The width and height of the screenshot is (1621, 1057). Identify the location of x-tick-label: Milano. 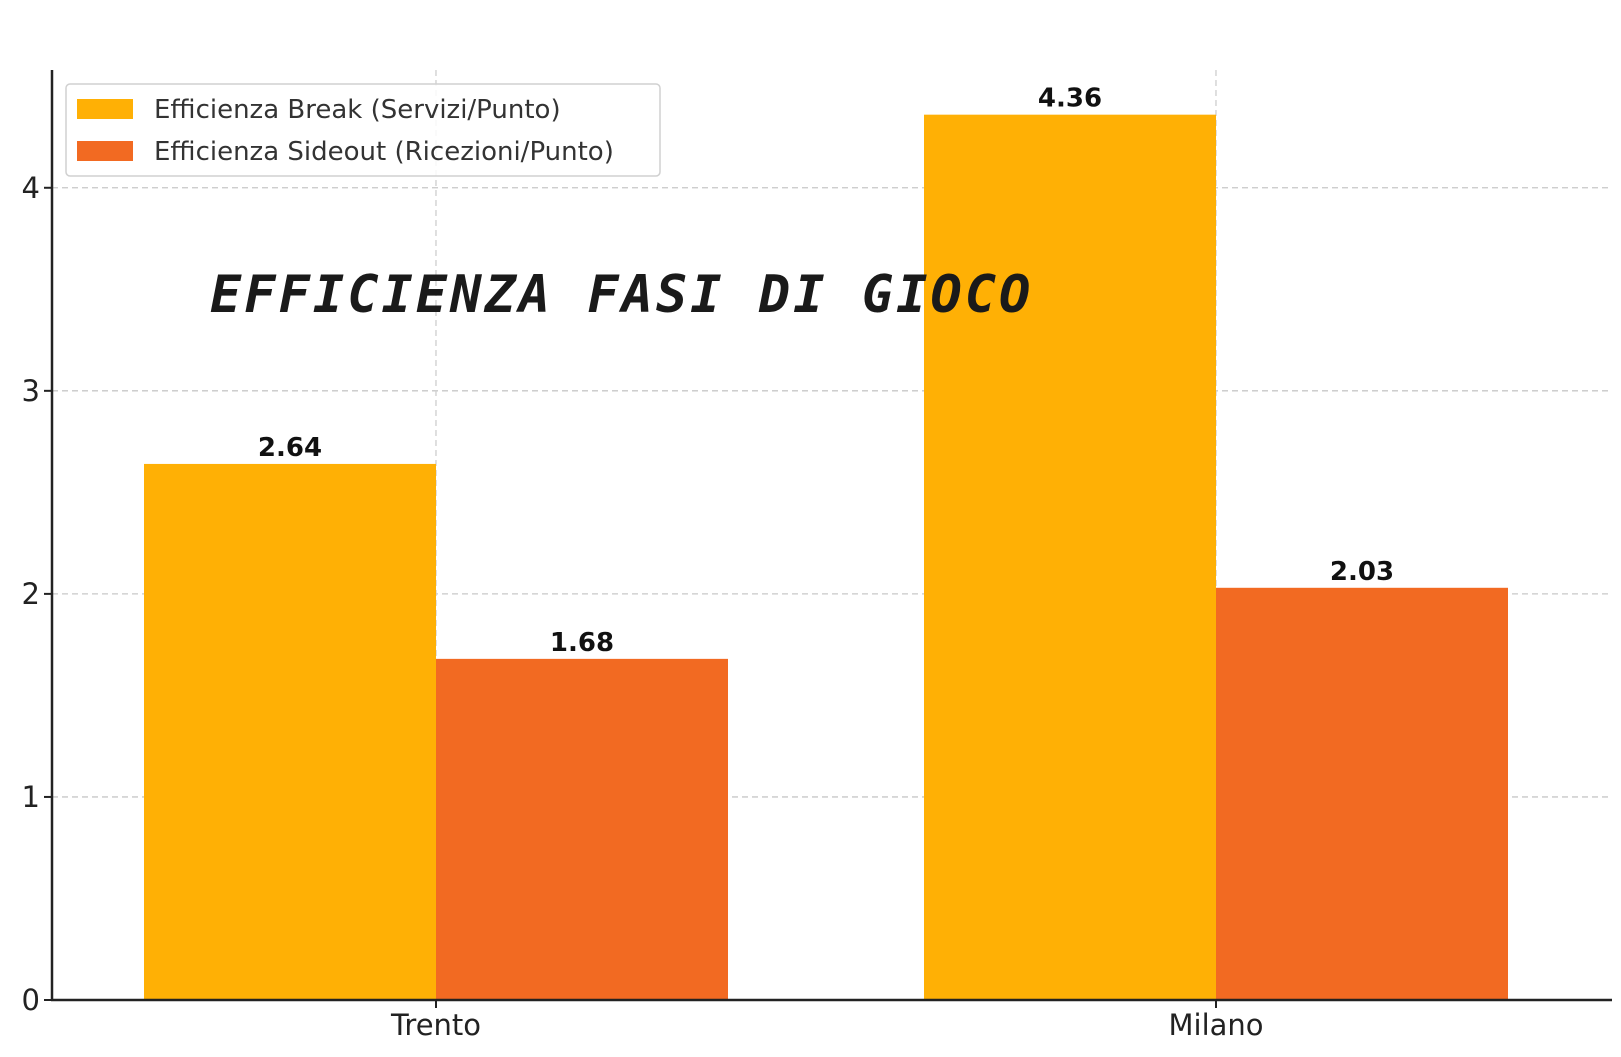
(1215, 1025).